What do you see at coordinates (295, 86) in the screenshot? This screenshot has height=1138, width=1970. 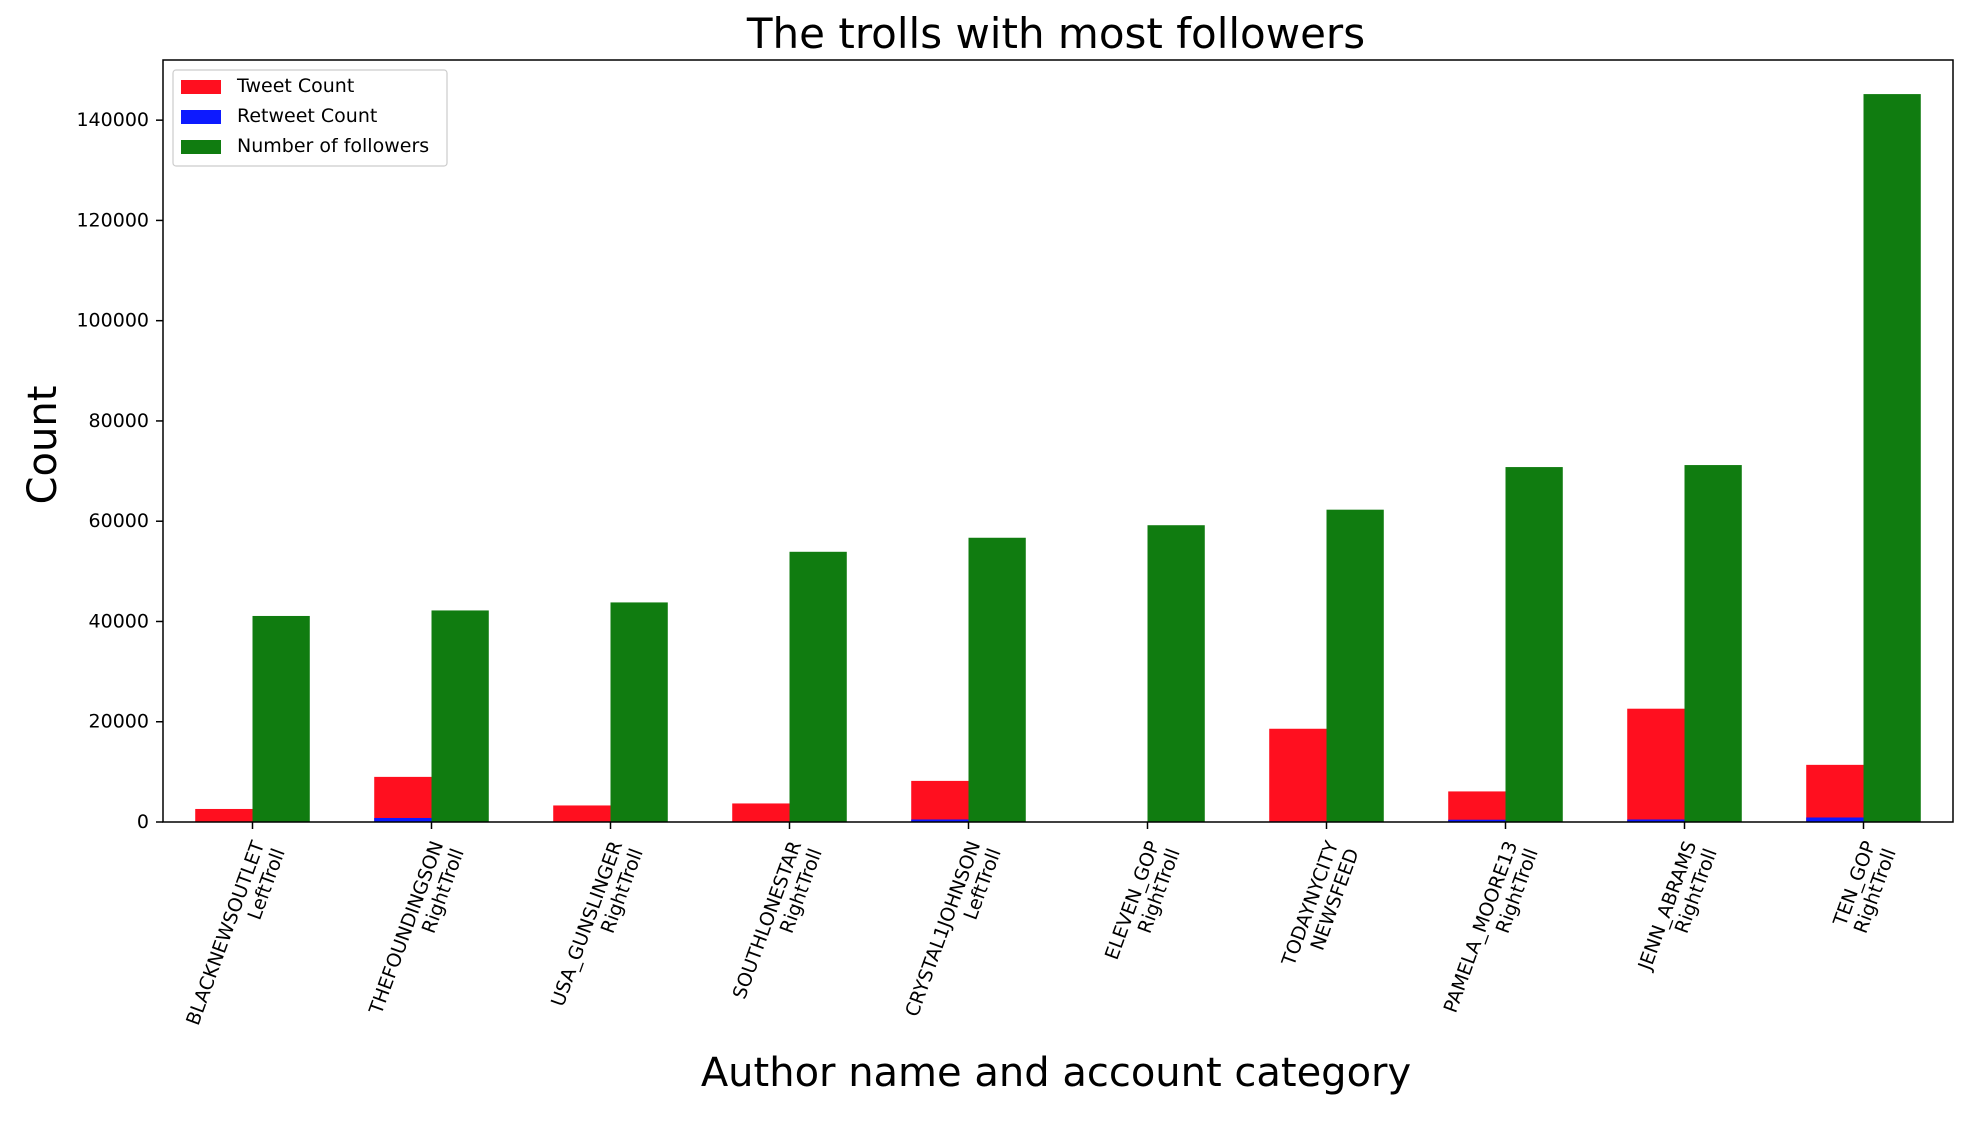 I see `legend-label: Tweet Count` at bounding box center [295, 86].